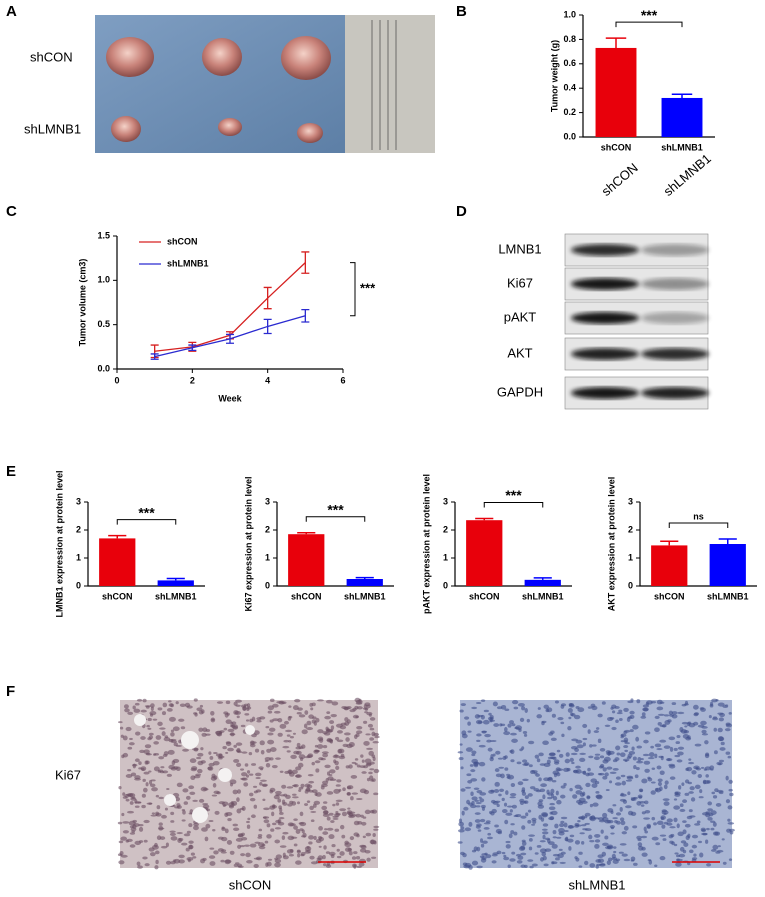  What do you see at coordinates (103, 235) in the screenshot?
I see `y-tick-label: 1.5` at bounding box center [103, 235].